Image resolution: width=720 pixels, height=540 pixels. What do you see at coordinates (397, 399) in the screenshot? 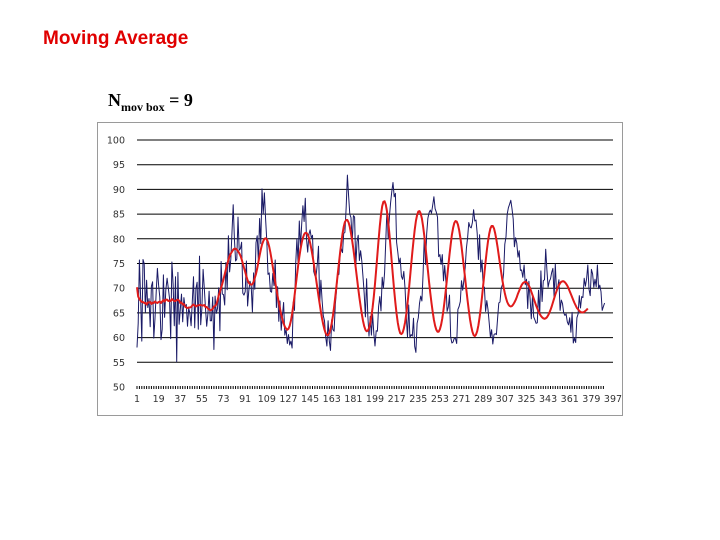
I see `x-tick-label: 217` at bounding box center [397, 399].